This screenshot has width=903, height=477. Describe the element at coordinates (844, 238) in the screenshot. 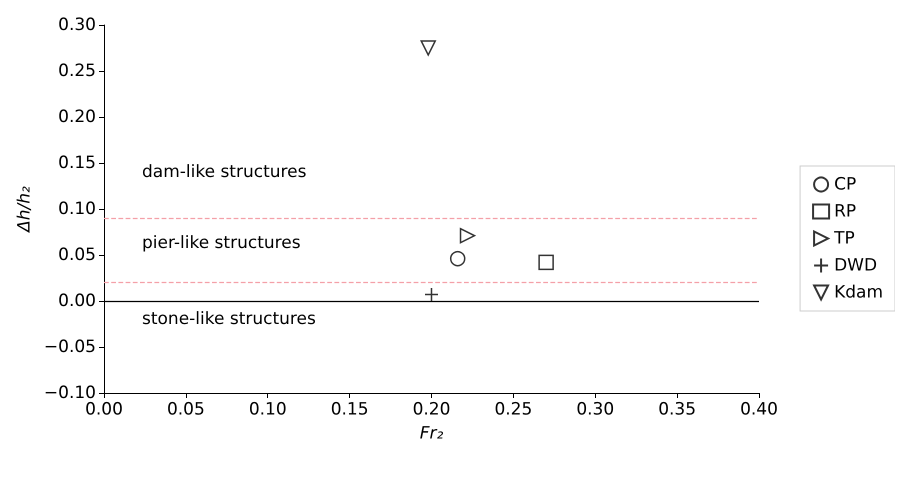

I see `legend-label: TP` at that location.